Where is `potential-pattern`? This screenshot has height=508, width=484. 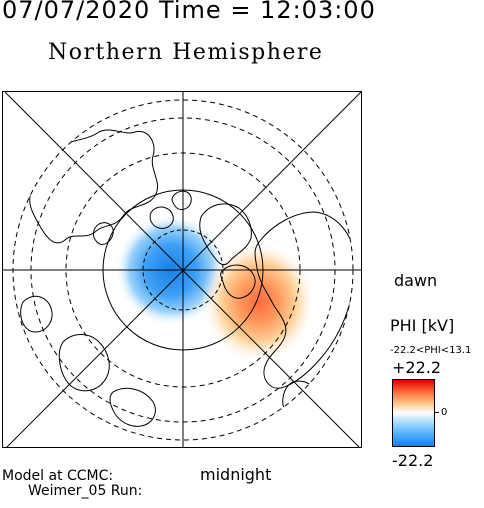 potential-pattern is located at coordinates (213, 289).